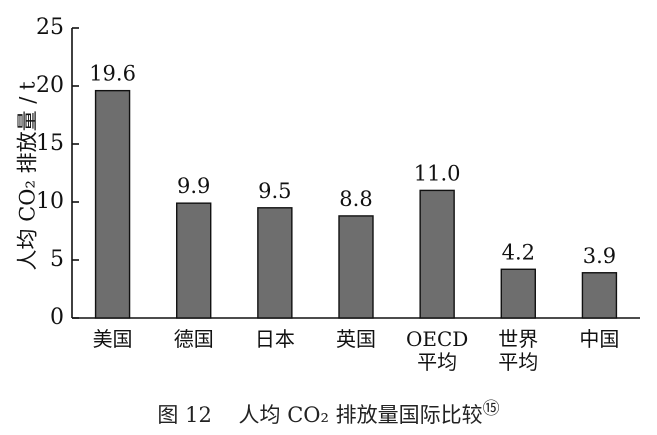  What do you see at coordinates (50, 201) in the screenshot?
I see `y-tick-label: 10` at bounding box center [50, 201].